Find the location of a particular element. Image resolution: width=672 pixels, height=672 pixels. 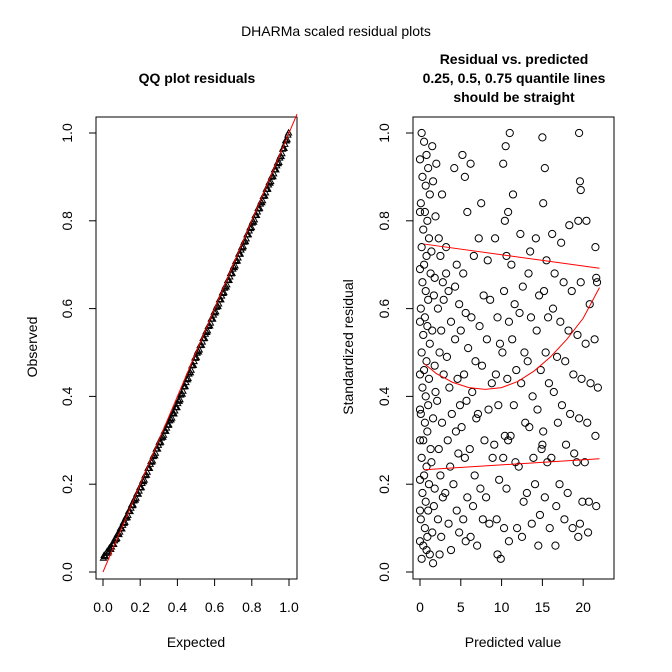

residual-x-axis: 0 5 10 15 20 is located at coordinates (503, 596).